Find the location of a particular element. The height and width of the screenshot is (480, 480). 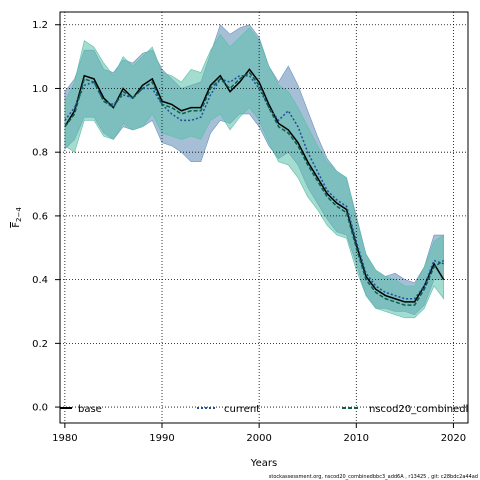

y-tick-label: 0.8 is located at coordinates (40, 153).